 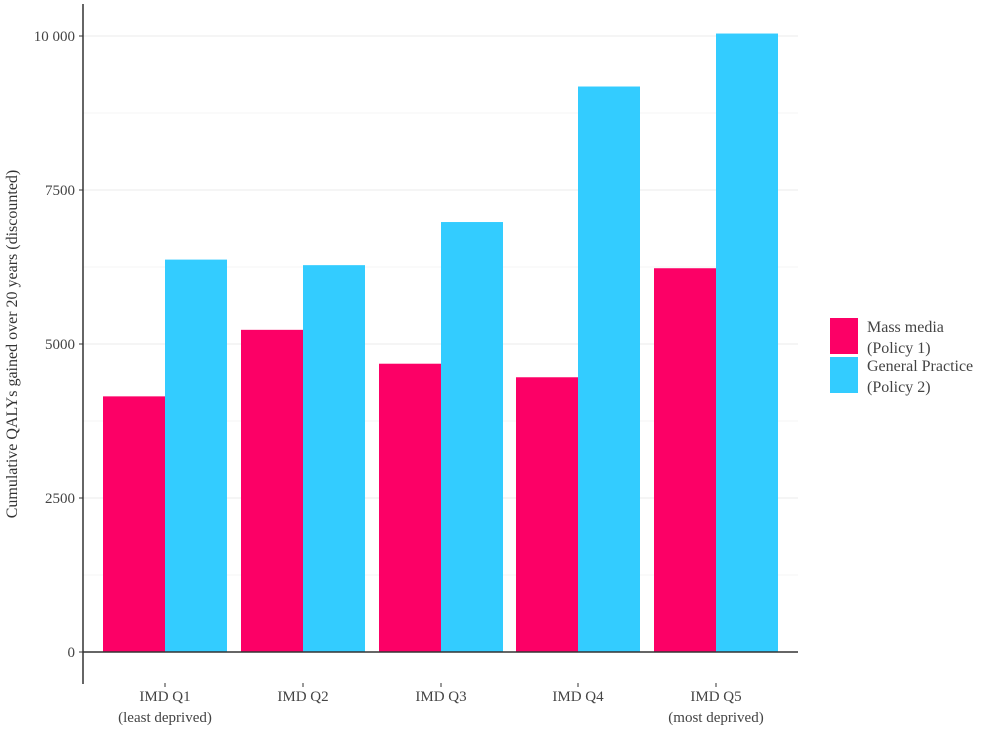 I want to click on y-tick-label: 10 000, so click(x=54, y=37).